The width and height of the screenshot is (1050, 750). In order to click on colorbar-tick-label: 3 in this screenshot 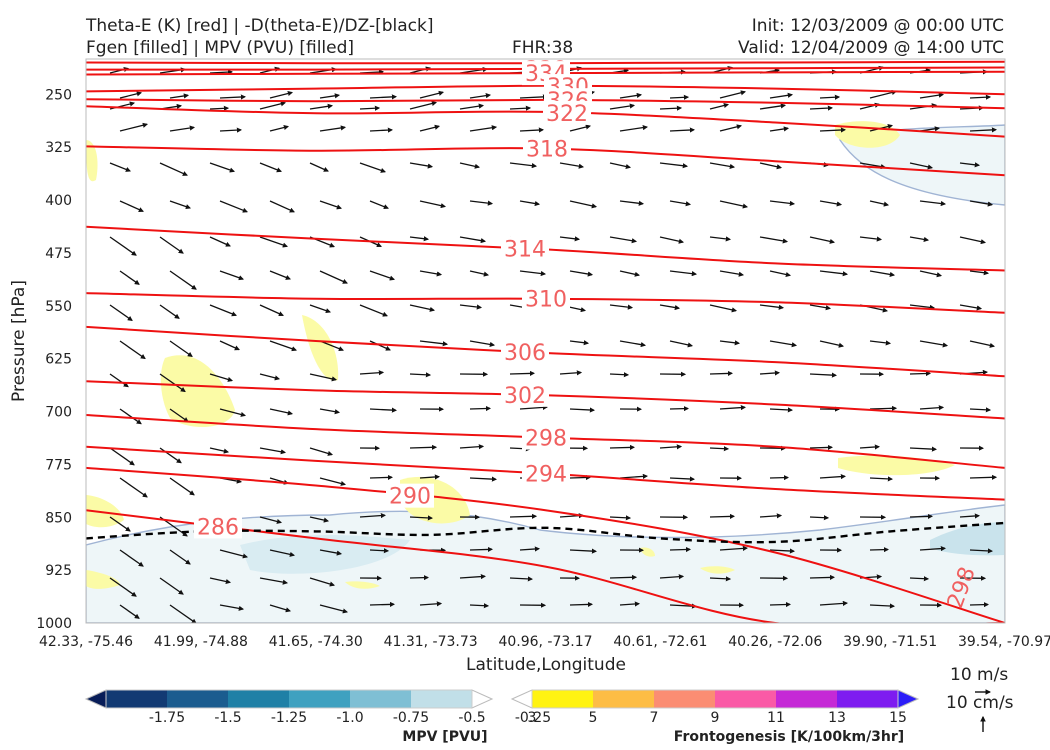, I will do `click(532, 718)`.